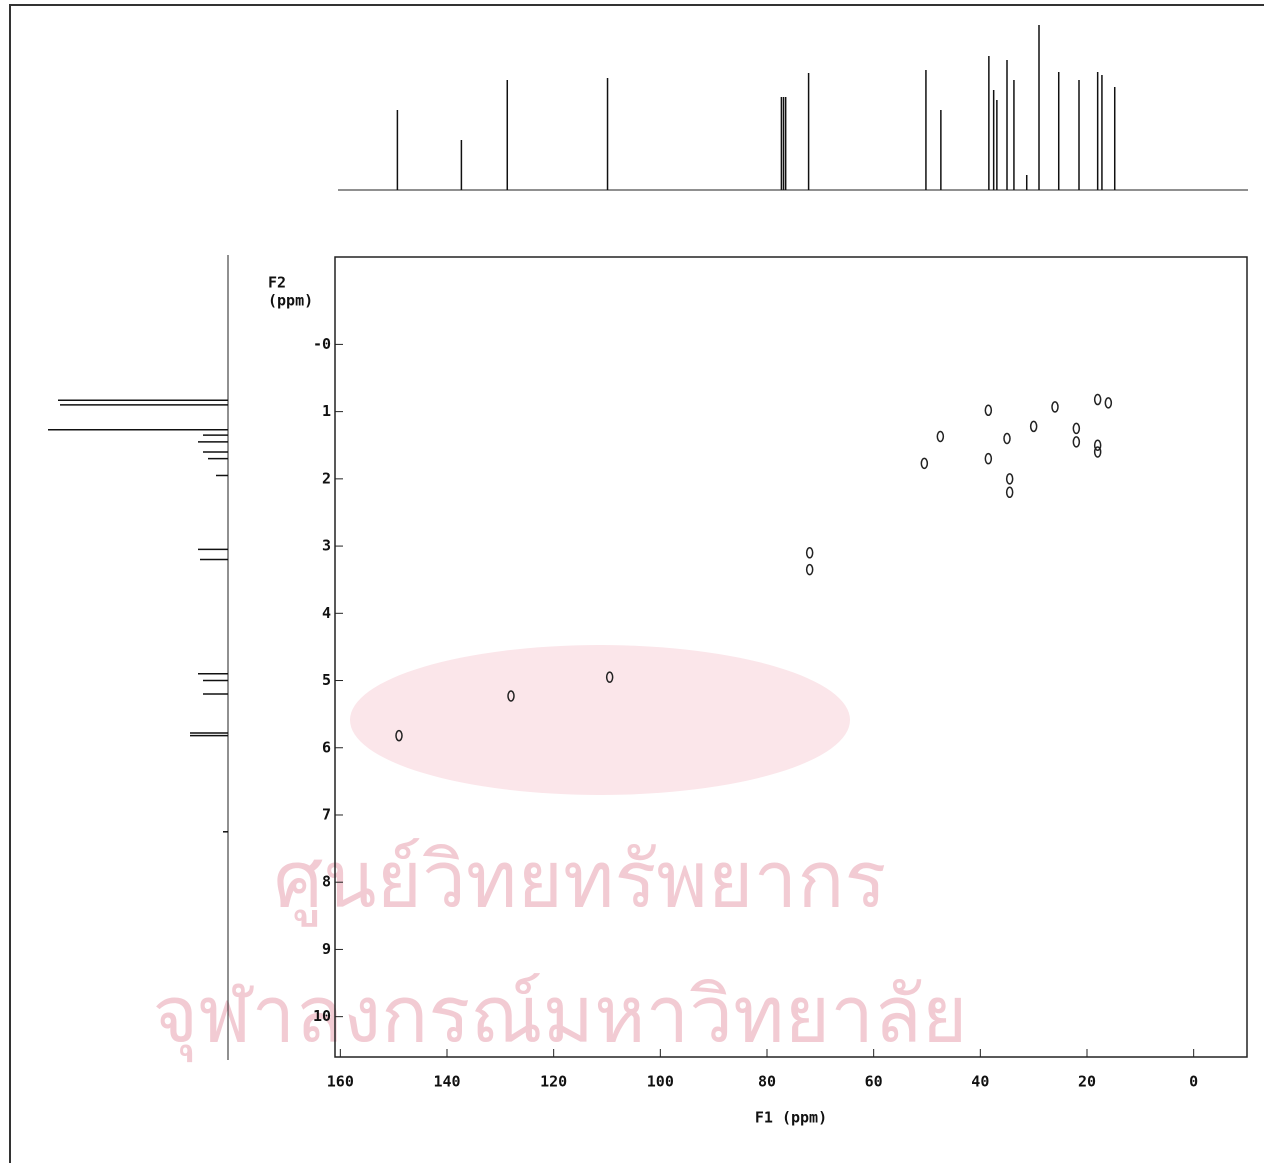  I want to click on y-tick-label: -0, so click(322, 344).